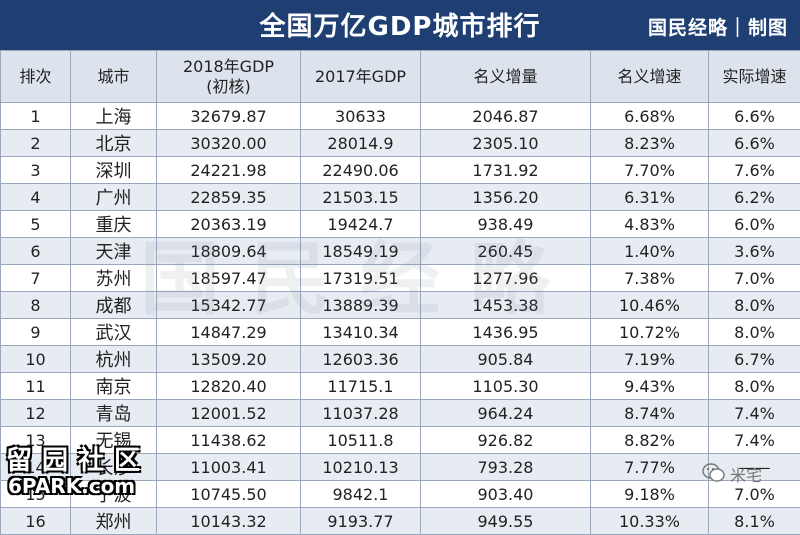  Describe the element at coordinates (229, 305) in the screenshot. I see `table-cell: 15342.77` at that location.